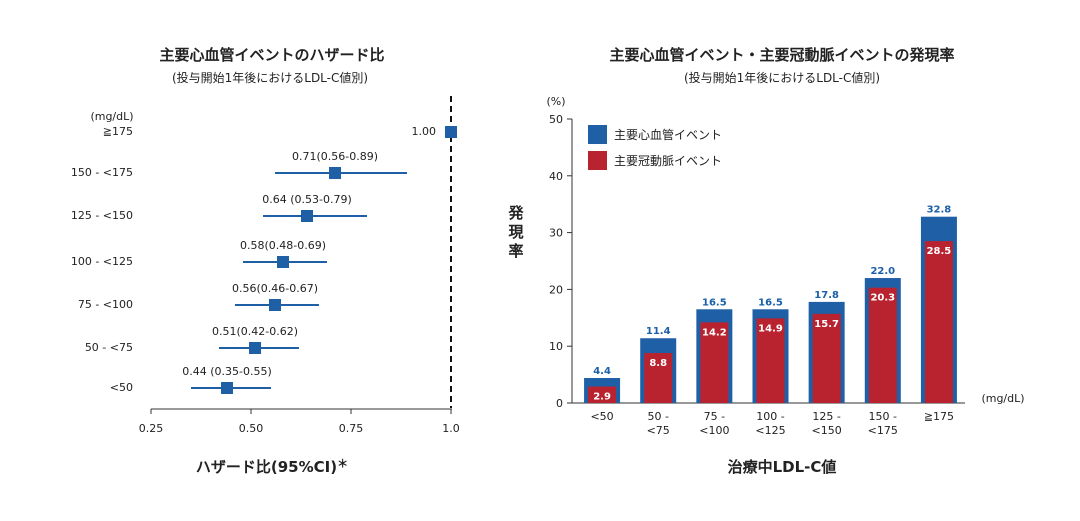 The height and width of the screenshot is (521, 1080). I want to click on forest-title: 主要心血管イベントのハザード比, so click(271, 55).